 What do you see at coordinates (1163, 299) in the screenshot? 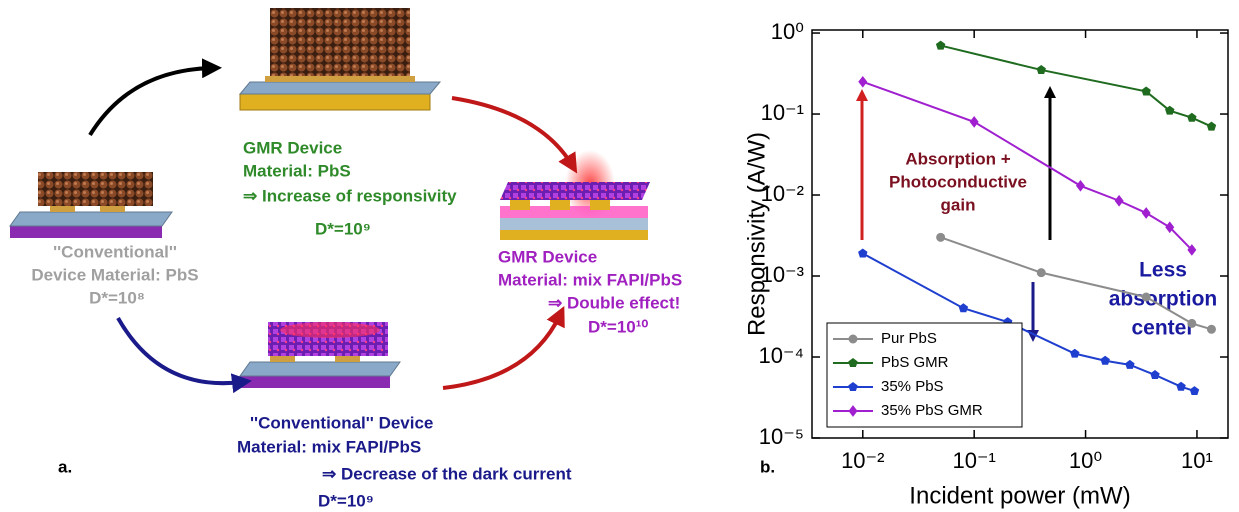
I see `annotation: absorption` at bounding box center [1163, 299].